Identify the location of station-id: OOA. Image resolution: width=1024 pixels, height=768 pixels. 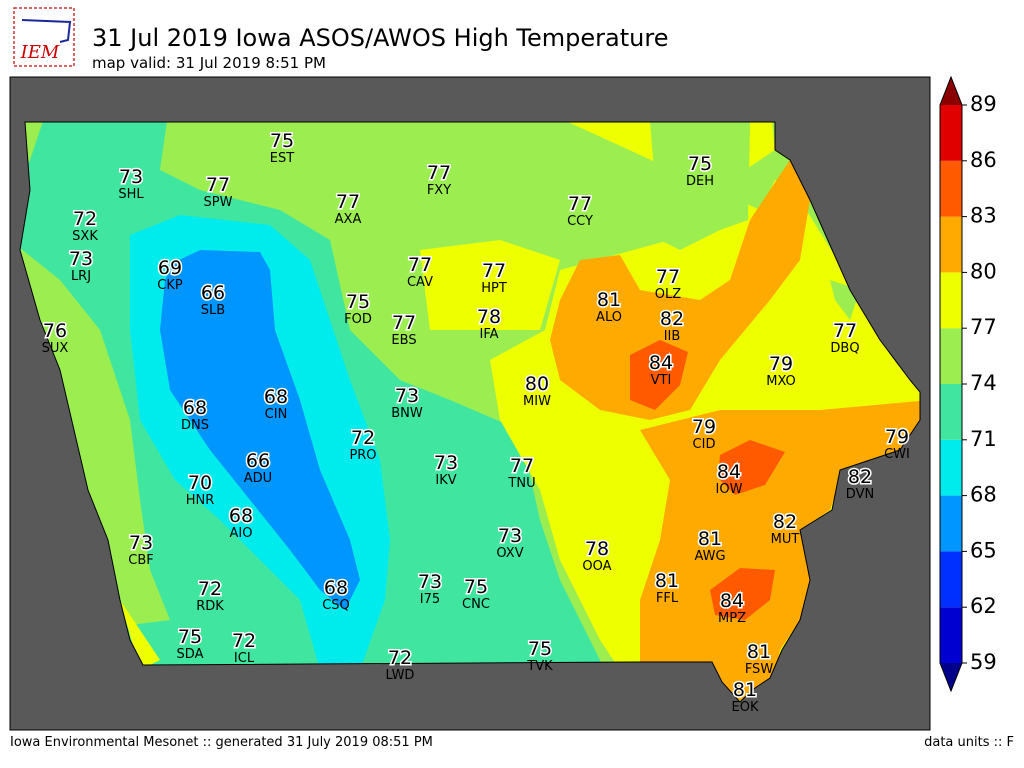
(596, 566).